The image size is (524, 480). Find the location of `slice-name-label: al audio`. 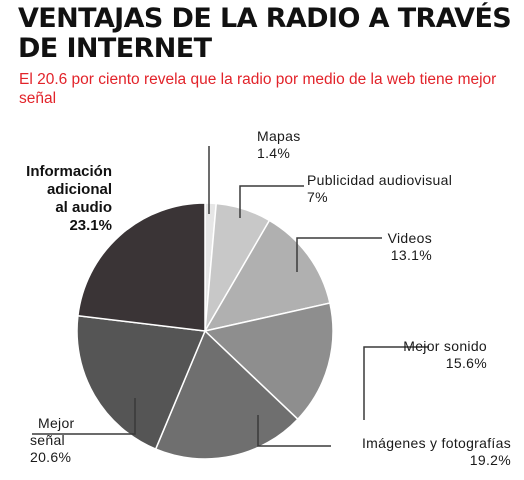

slice-name-label: al audio is located at coordinates (83, 207).